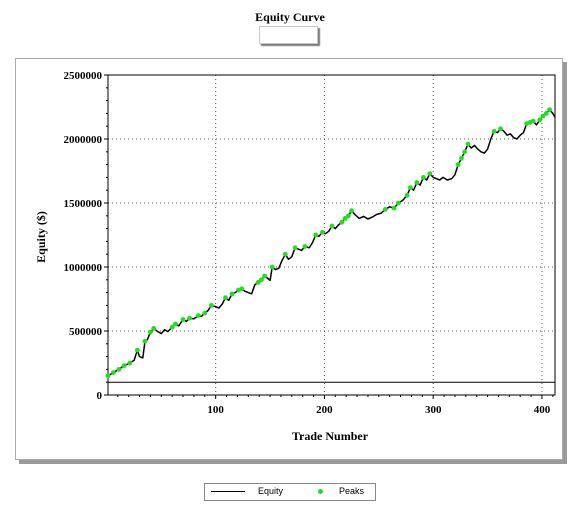 This screenshot has width=580, height=510. I want to click on y-tick-label: 2500000, so click(83, 76).